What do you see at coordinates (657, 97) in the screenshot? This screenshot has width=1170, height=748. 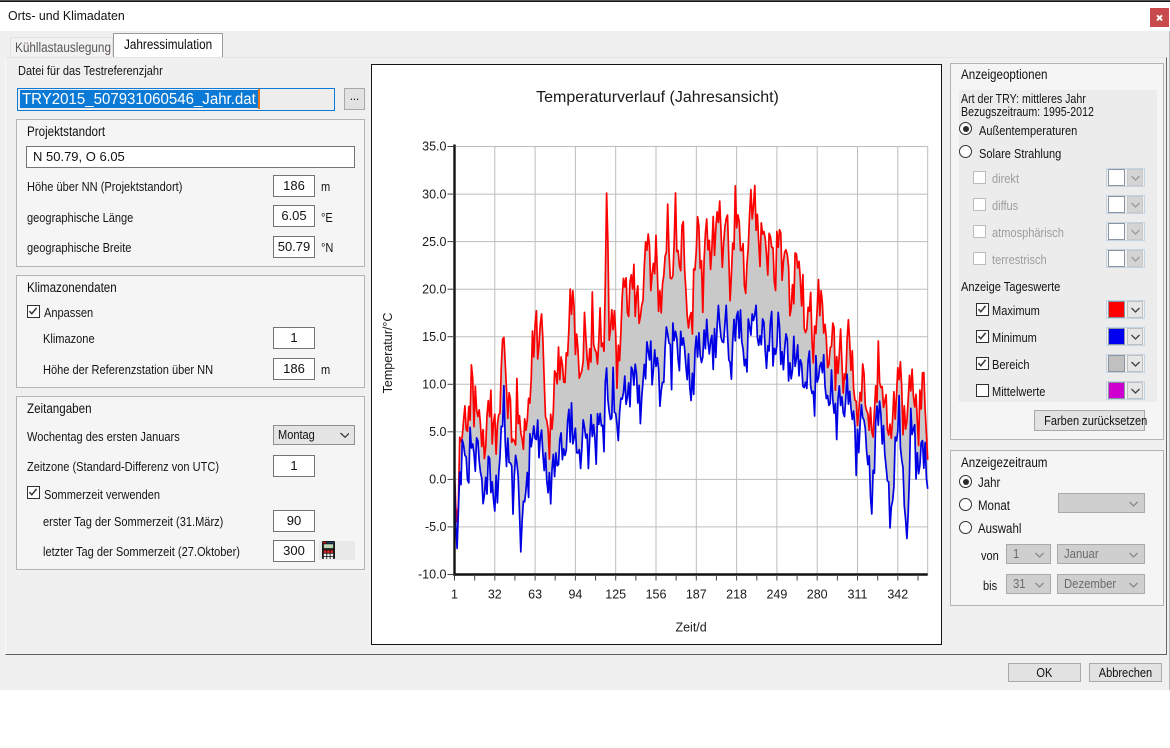 I see `svg-text:Temperaturverlauf (Jahresansic: Temperaturverlauf (Jahresansicht)` at bounding box center [657, 97].